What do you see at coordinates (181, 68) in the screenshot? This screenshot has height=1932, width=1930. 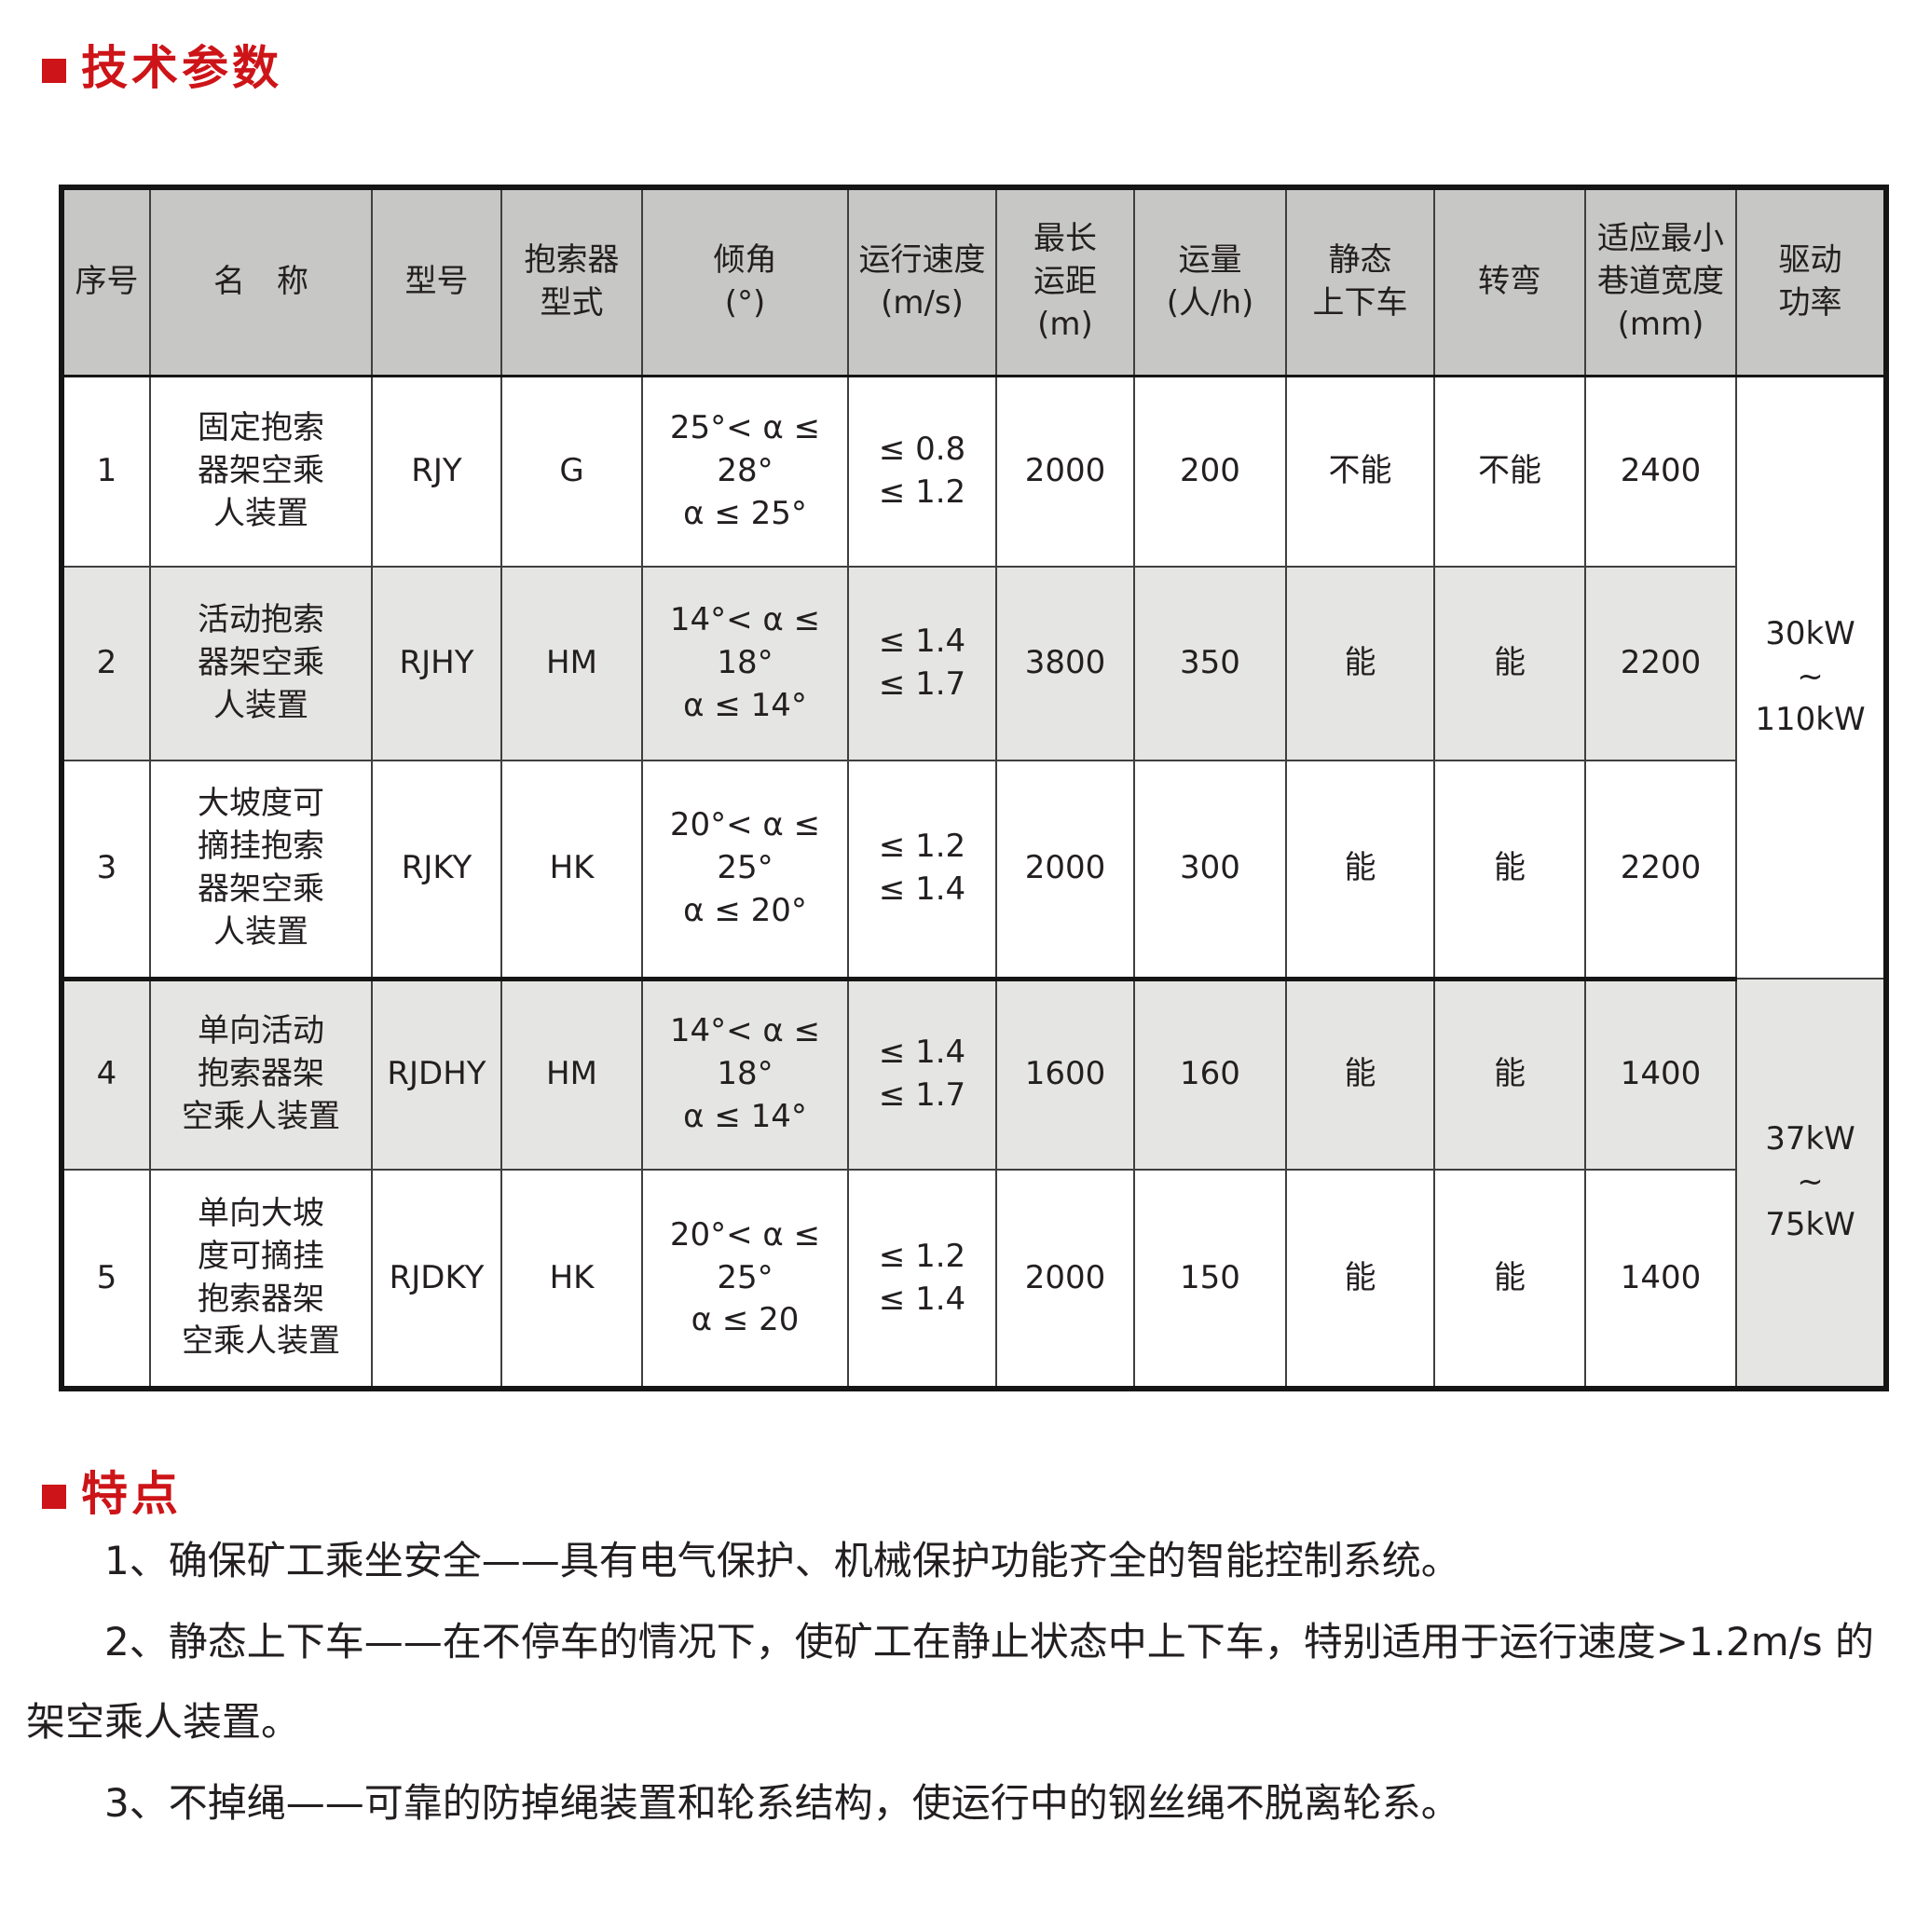 I see `section-title-text: 技术参数` at bounding box center [181, 68].